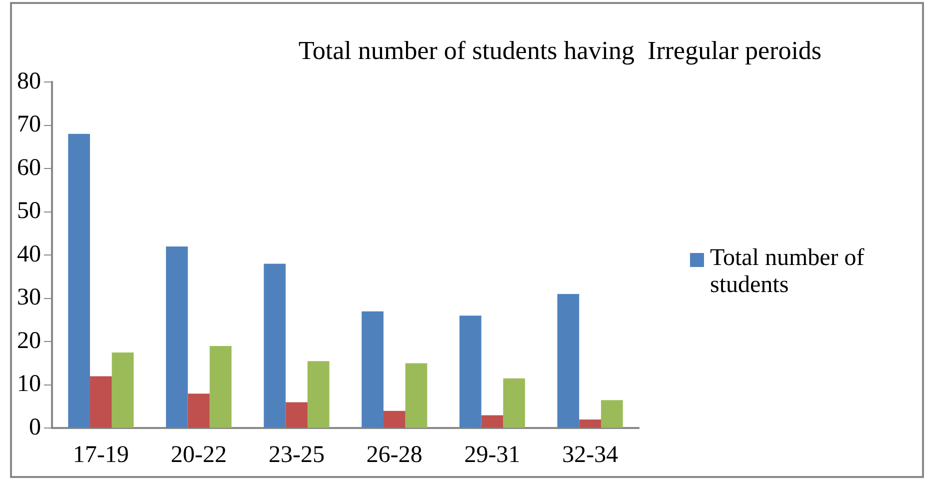  I want to click on x-tick-label: 26-28, so click(394, 455).